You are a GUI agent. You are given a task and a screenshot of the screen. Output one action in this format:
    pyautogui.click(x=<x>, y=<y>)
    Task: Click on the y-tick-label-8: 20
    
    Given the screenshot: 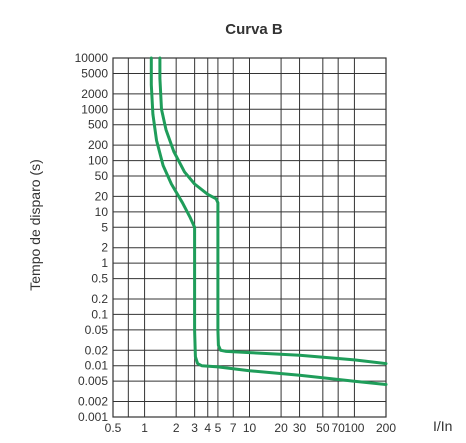 What is the action you would take?
    pyautogui.click(x=102, y=196)
    